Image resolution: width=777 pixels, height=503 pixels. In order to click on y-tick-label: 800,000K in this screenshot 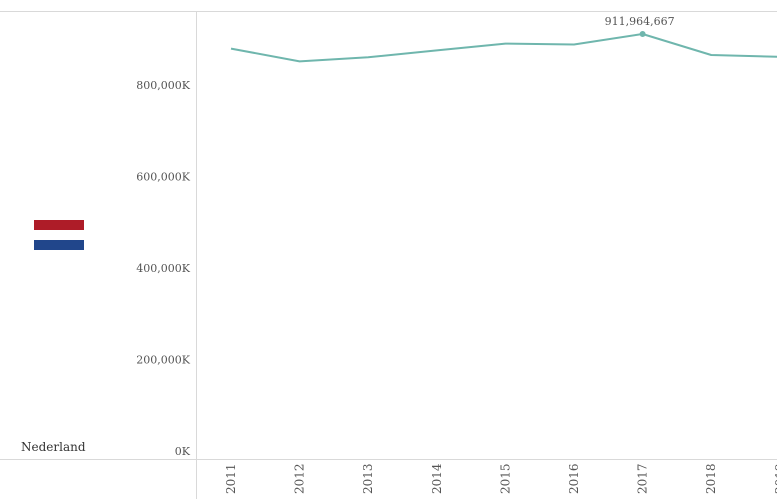, I will do `click(163, 85)`.